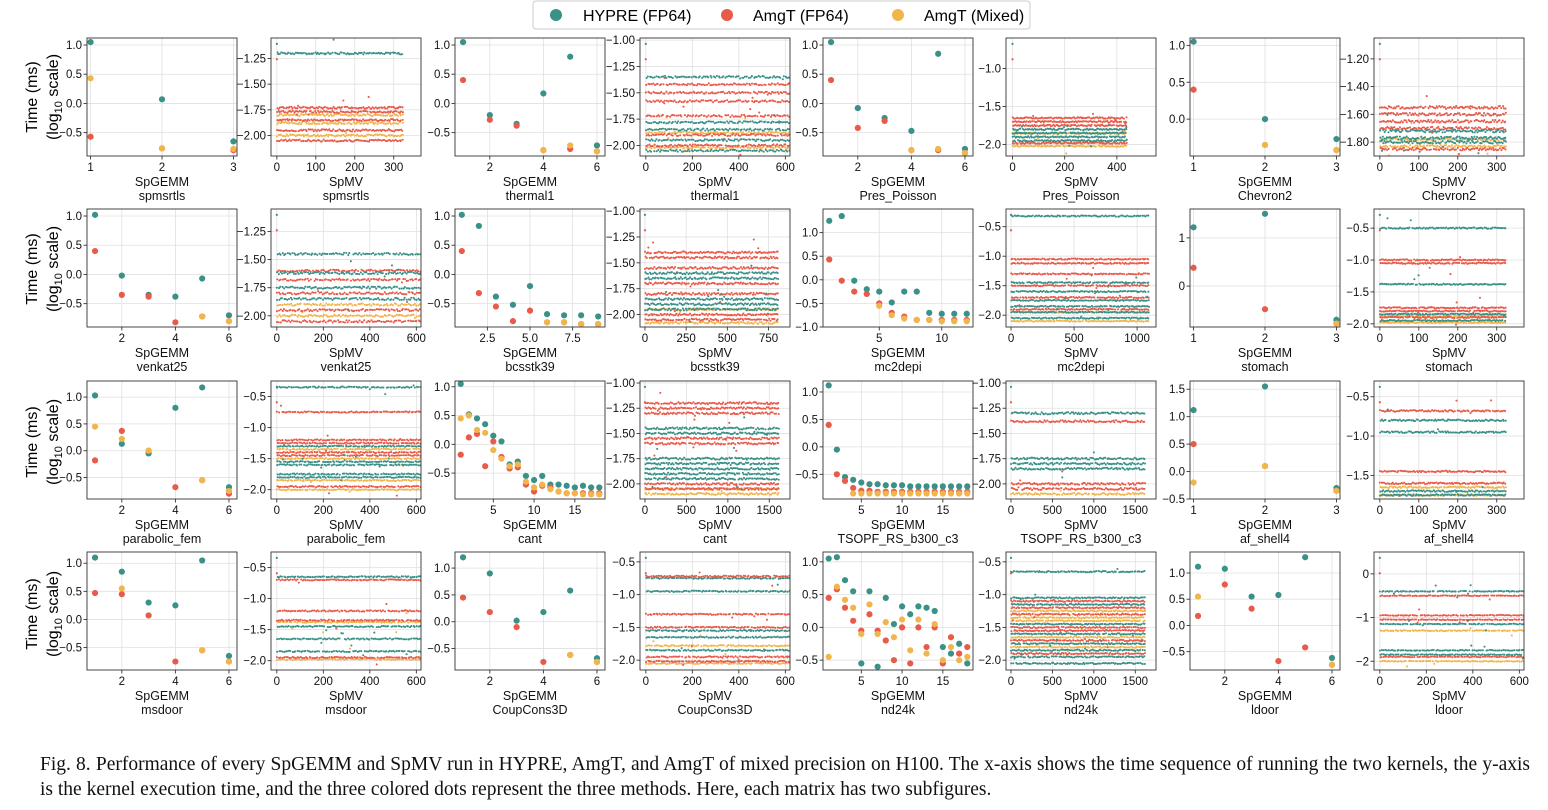 This screenshot has width=1548, height=810. I want to click on y-axis-label-line2: (log10 scale), so click(55, 97).